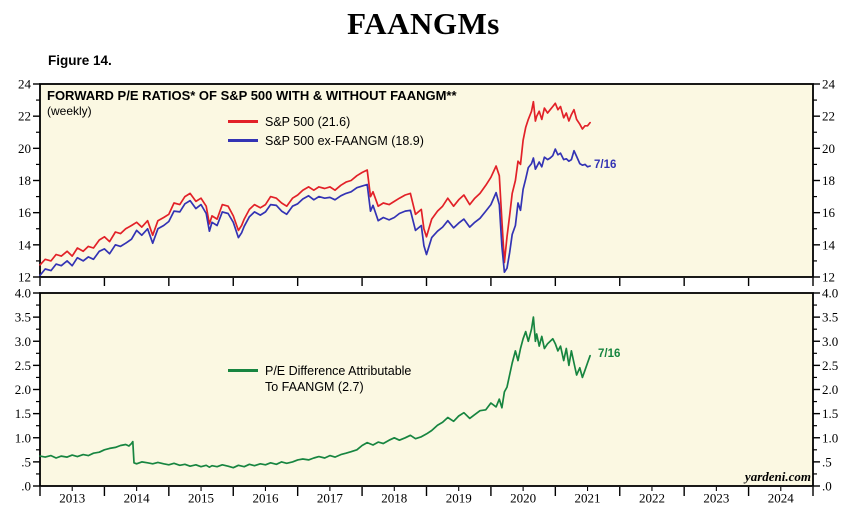  Describe the element at coordinates (523, 498) in the screenshot. I see `x-axis-year-label: 2020` at that location.